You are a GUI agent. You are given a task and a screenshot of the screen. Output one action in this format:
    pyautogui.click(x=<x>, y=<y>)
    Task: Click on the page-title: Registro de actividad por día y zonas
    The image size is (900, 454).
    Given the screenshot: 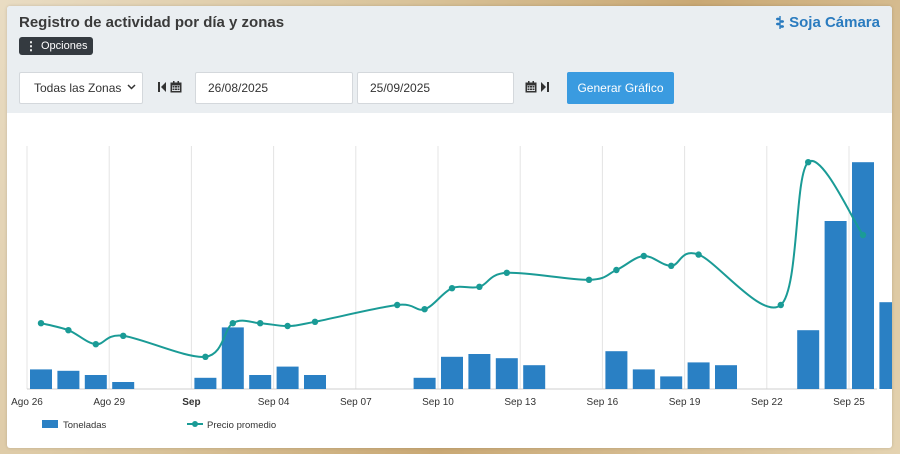 What is the action you would take?
    pyautogui.click(x=152, y=22)
    